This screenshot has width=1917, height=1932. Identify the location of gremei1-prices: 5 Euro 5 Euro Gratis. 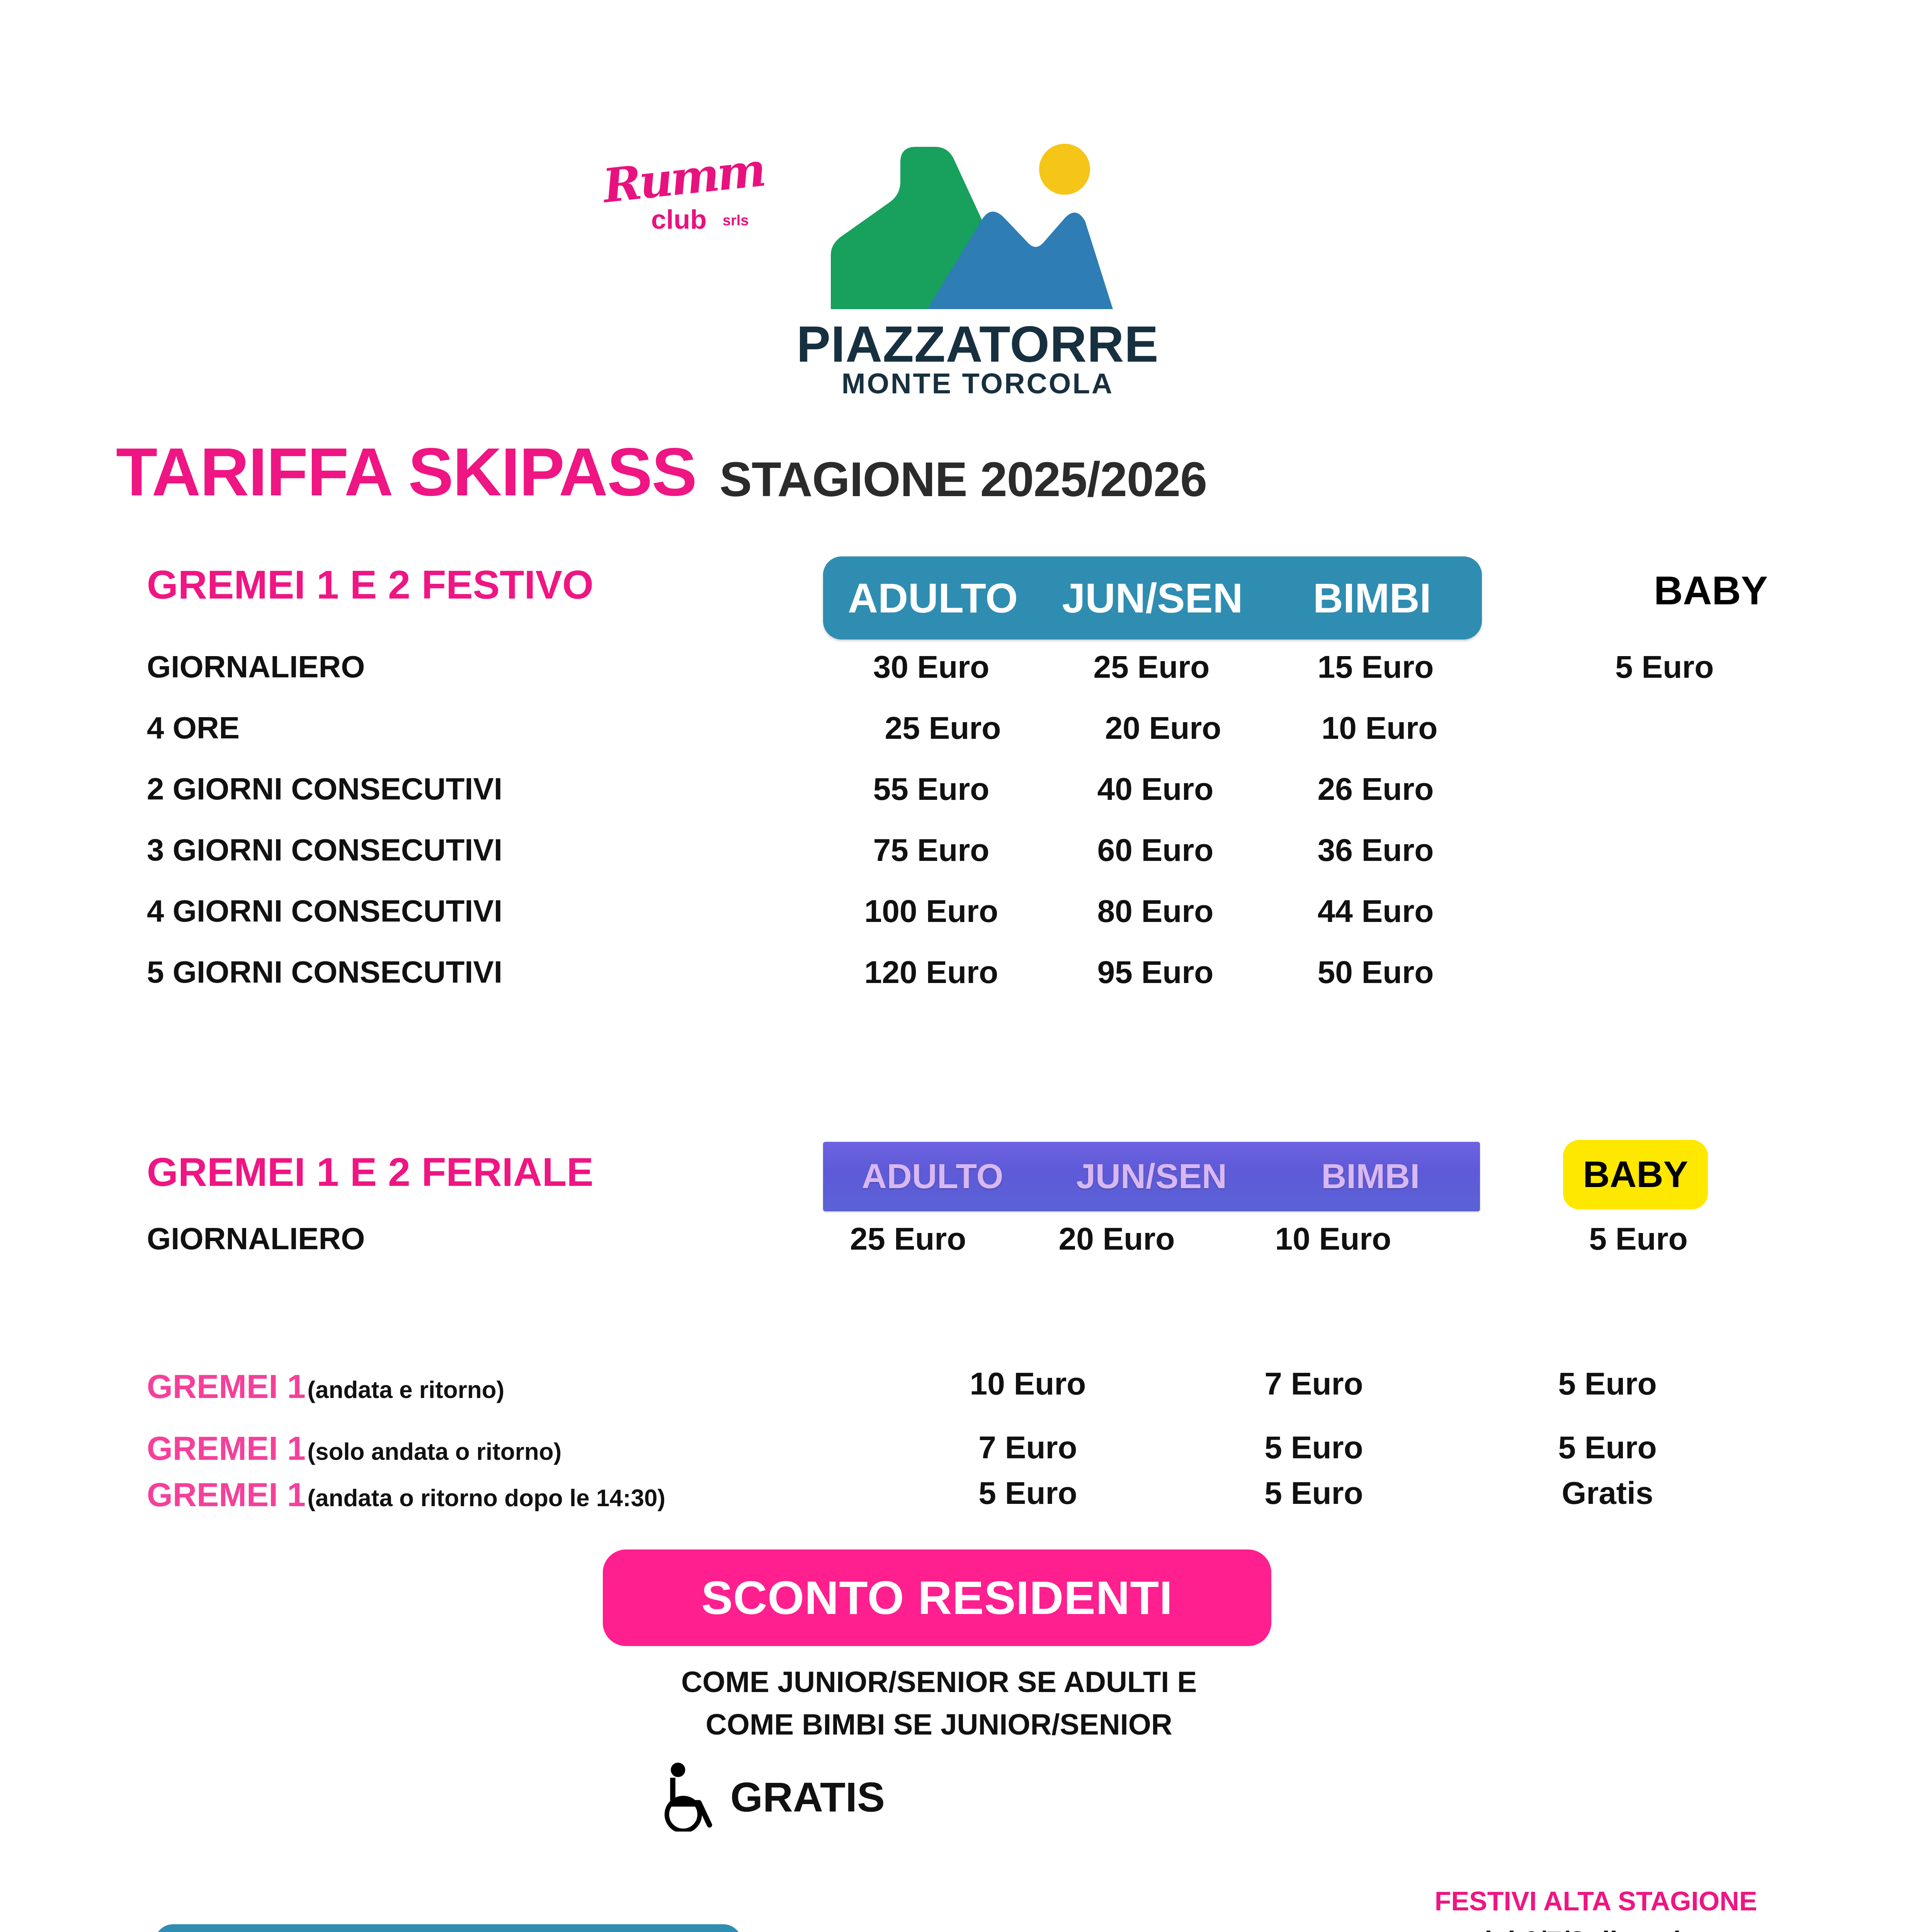
(958, 1495).